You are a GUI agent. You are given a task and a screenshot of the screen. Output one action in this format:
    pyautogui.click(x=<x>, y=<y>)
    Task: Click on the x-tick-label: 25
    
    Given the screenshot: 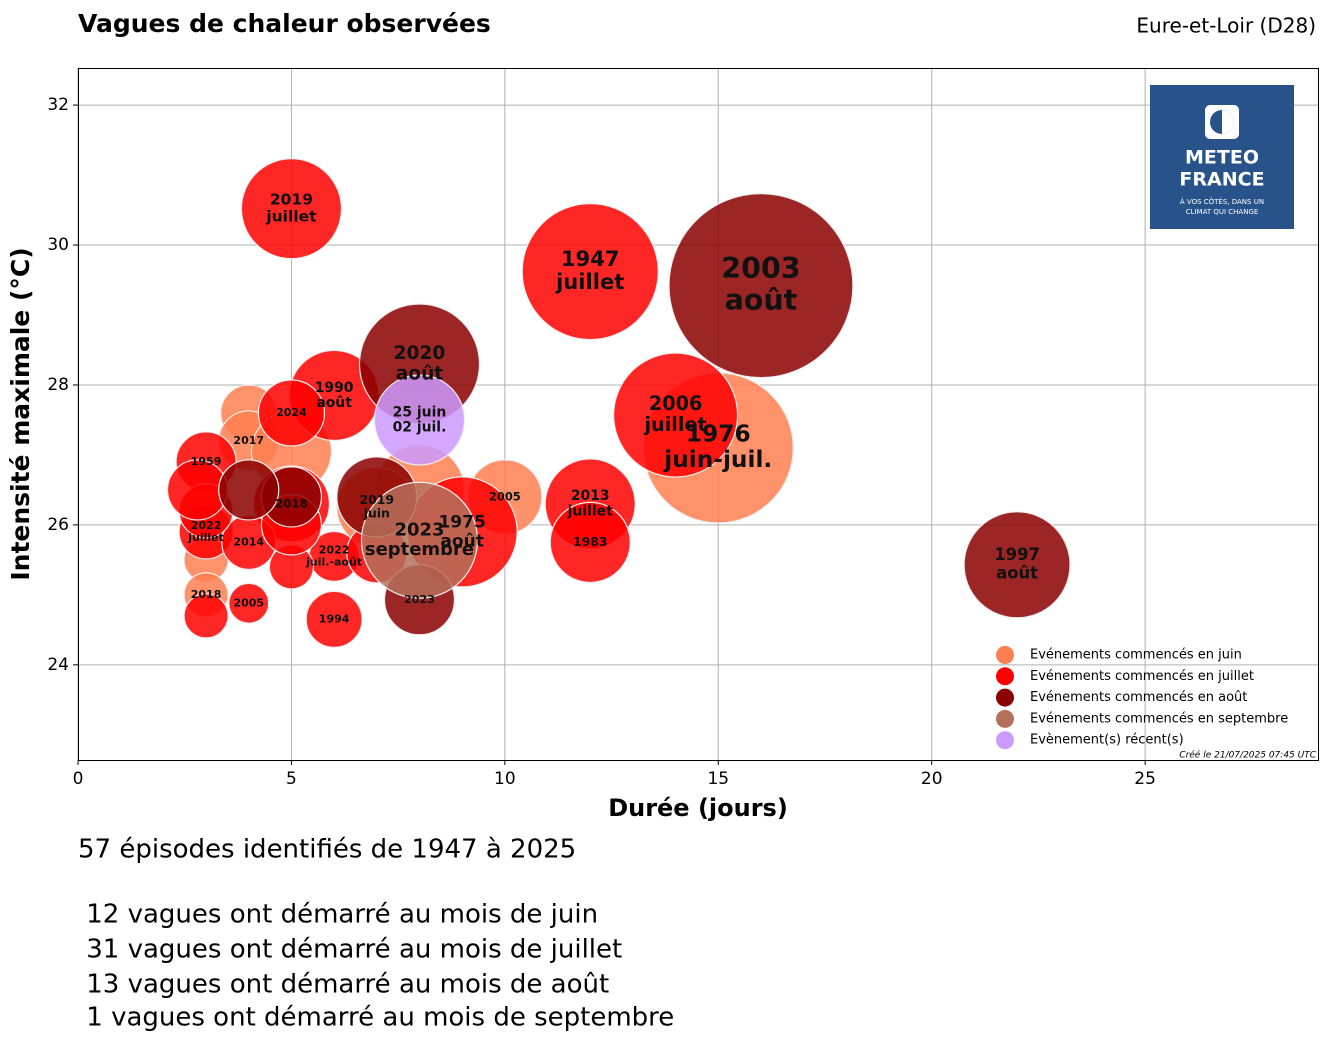 What is the action you would take?
    pyautogui.click(x=1145, y=779)
    